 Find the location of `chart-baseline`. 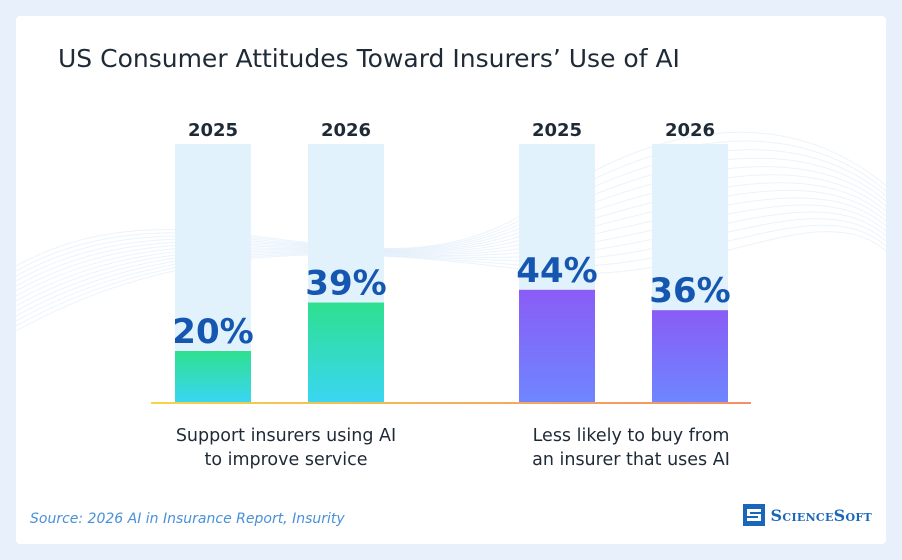

chart-baseline is located at coordinates (451, 403).